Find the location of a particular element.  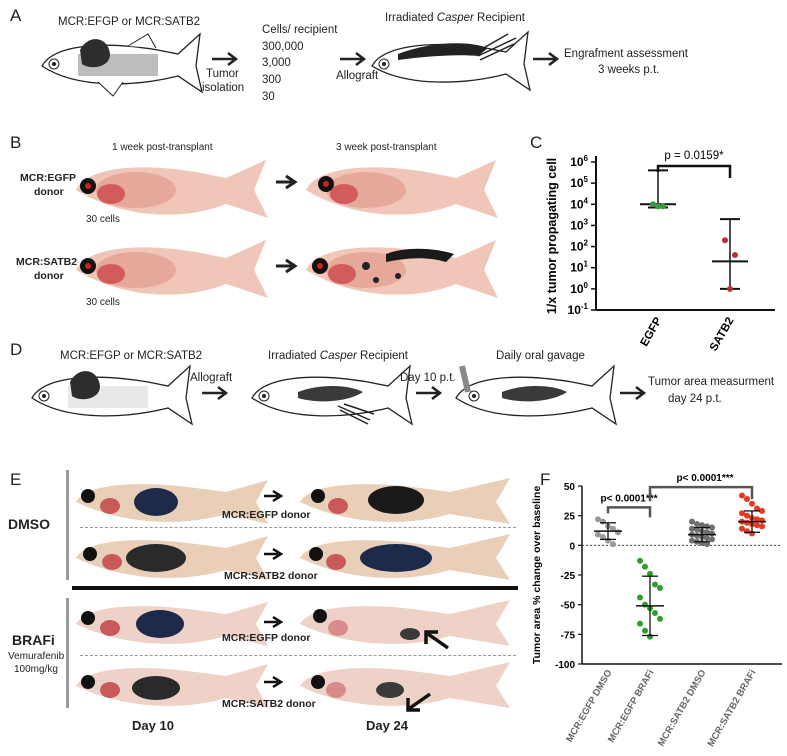

y-tick-label: 50 is located at coordinates (570, 487).